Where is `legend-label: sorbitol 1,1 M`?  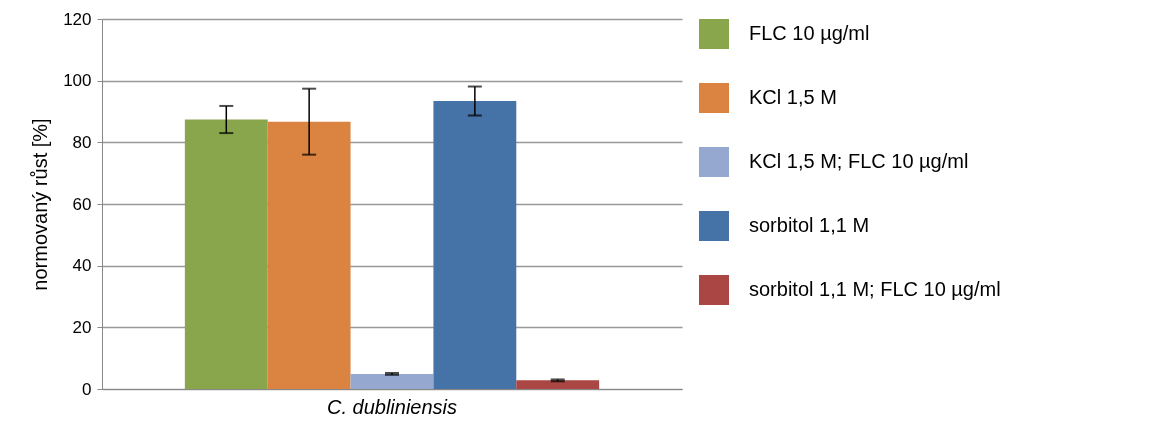
legend-label: sorbitol 1,1 M is located at coordinates (809, 225).